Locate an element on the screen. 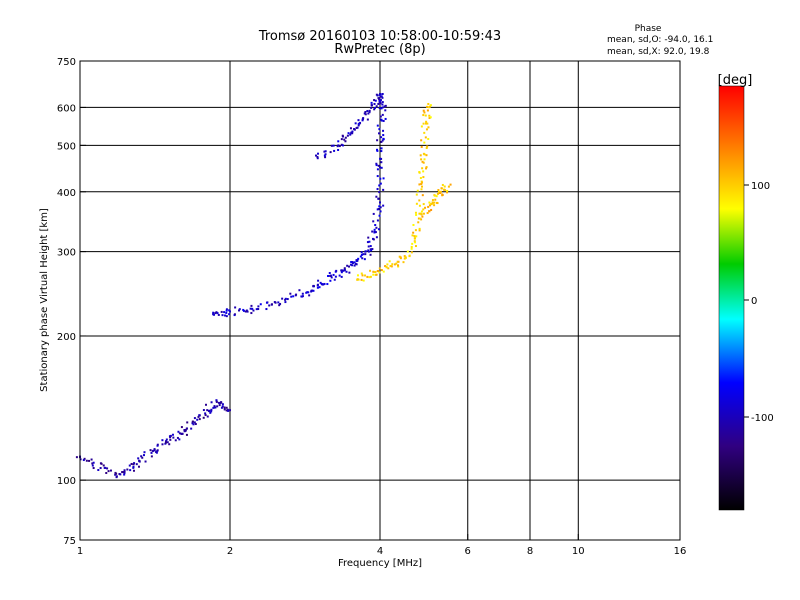  x-tick-label: 4 is located at coordinates (380, 551).